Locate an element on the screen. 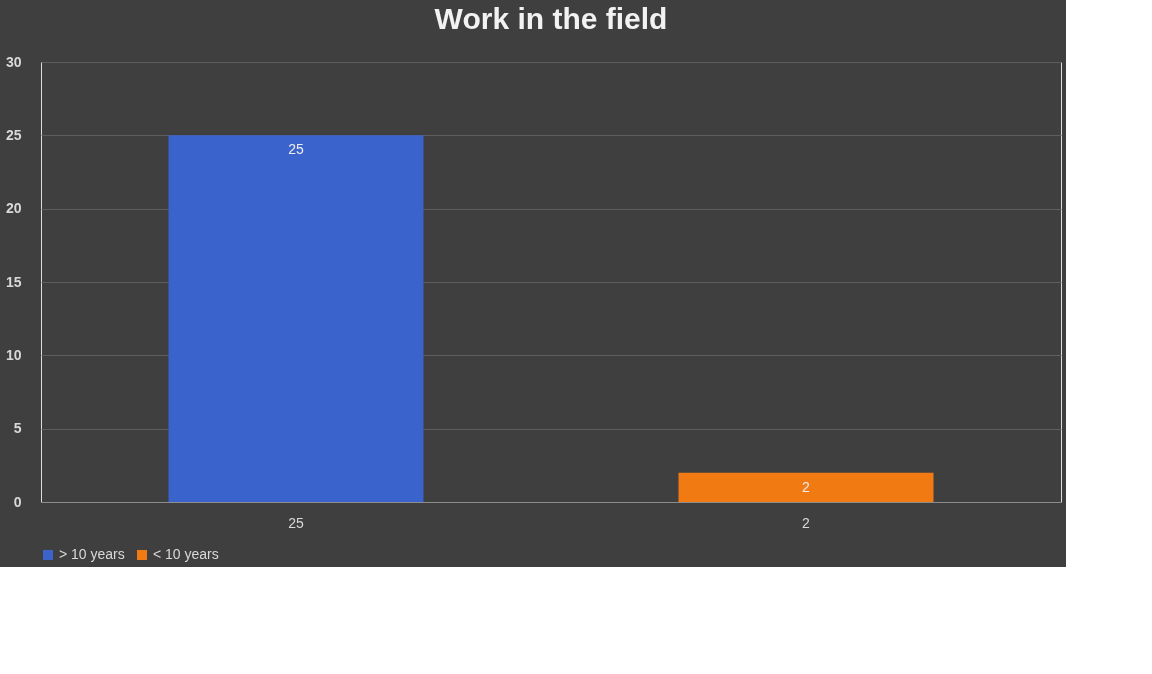  legend-label: < 10 years is located at coordinates (186, 554).